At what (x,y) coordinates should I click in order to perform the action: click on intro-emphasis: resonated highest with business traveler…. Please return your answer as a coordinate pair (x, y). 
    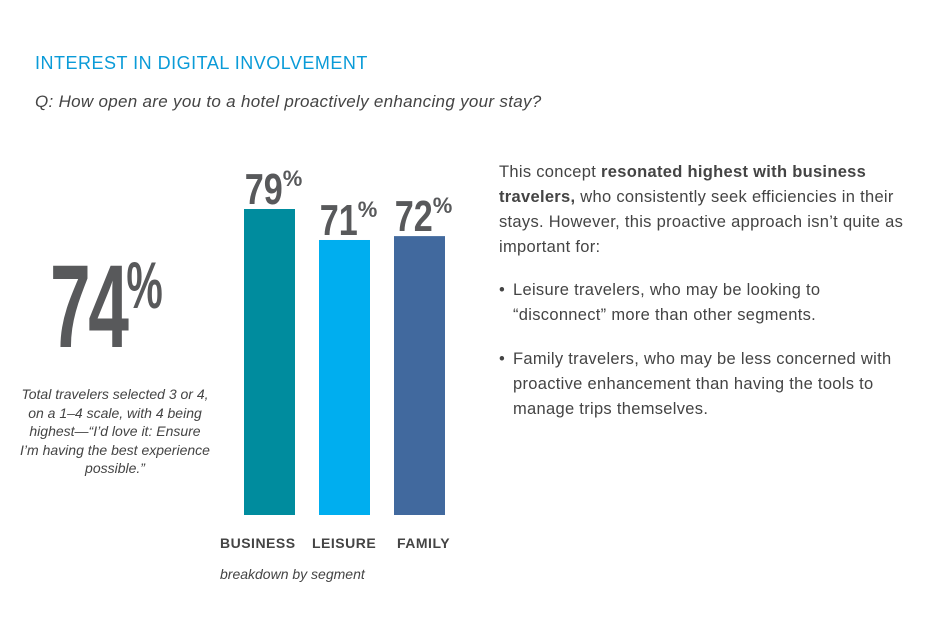
    Looking at the image, I should click on (683, 184).